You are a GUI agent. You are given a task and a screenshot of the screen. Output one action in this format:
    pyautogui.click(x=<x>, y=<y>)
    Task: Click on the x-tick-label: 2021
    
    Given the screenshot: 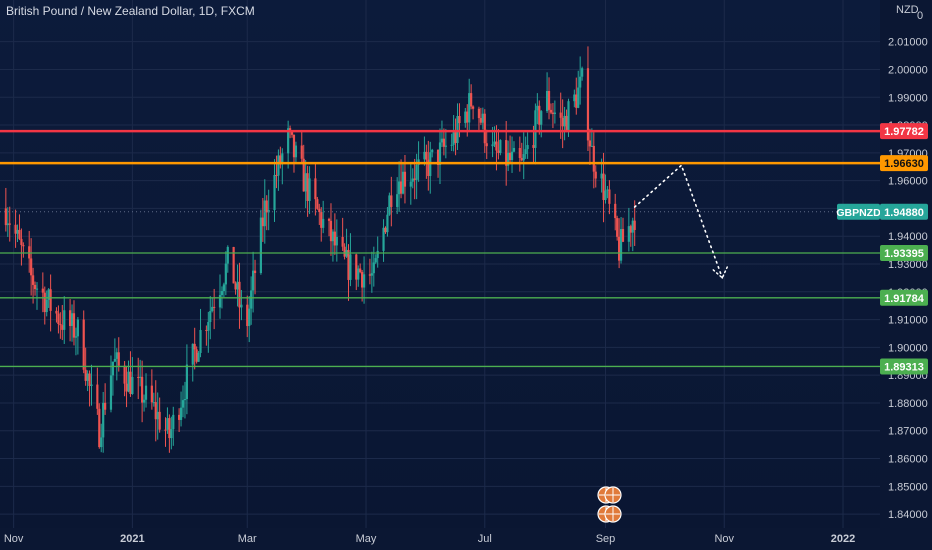 What is the action you would take?
    pyautogui.click(x=132, y=539)
    